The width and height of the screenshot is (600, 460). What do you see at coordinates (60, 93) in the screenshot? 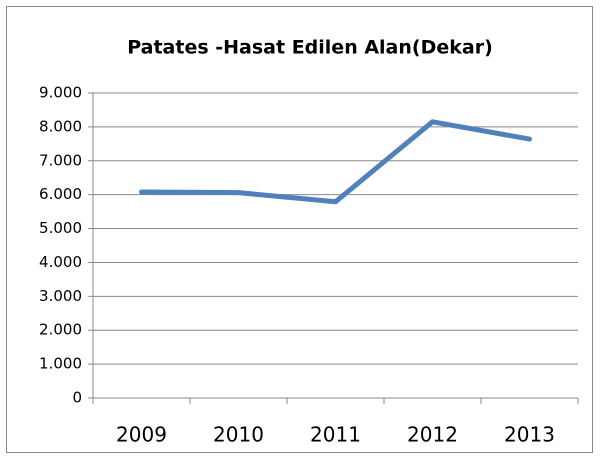
I see `y-tick-label: 9.000` at bounding box center [60, 93].